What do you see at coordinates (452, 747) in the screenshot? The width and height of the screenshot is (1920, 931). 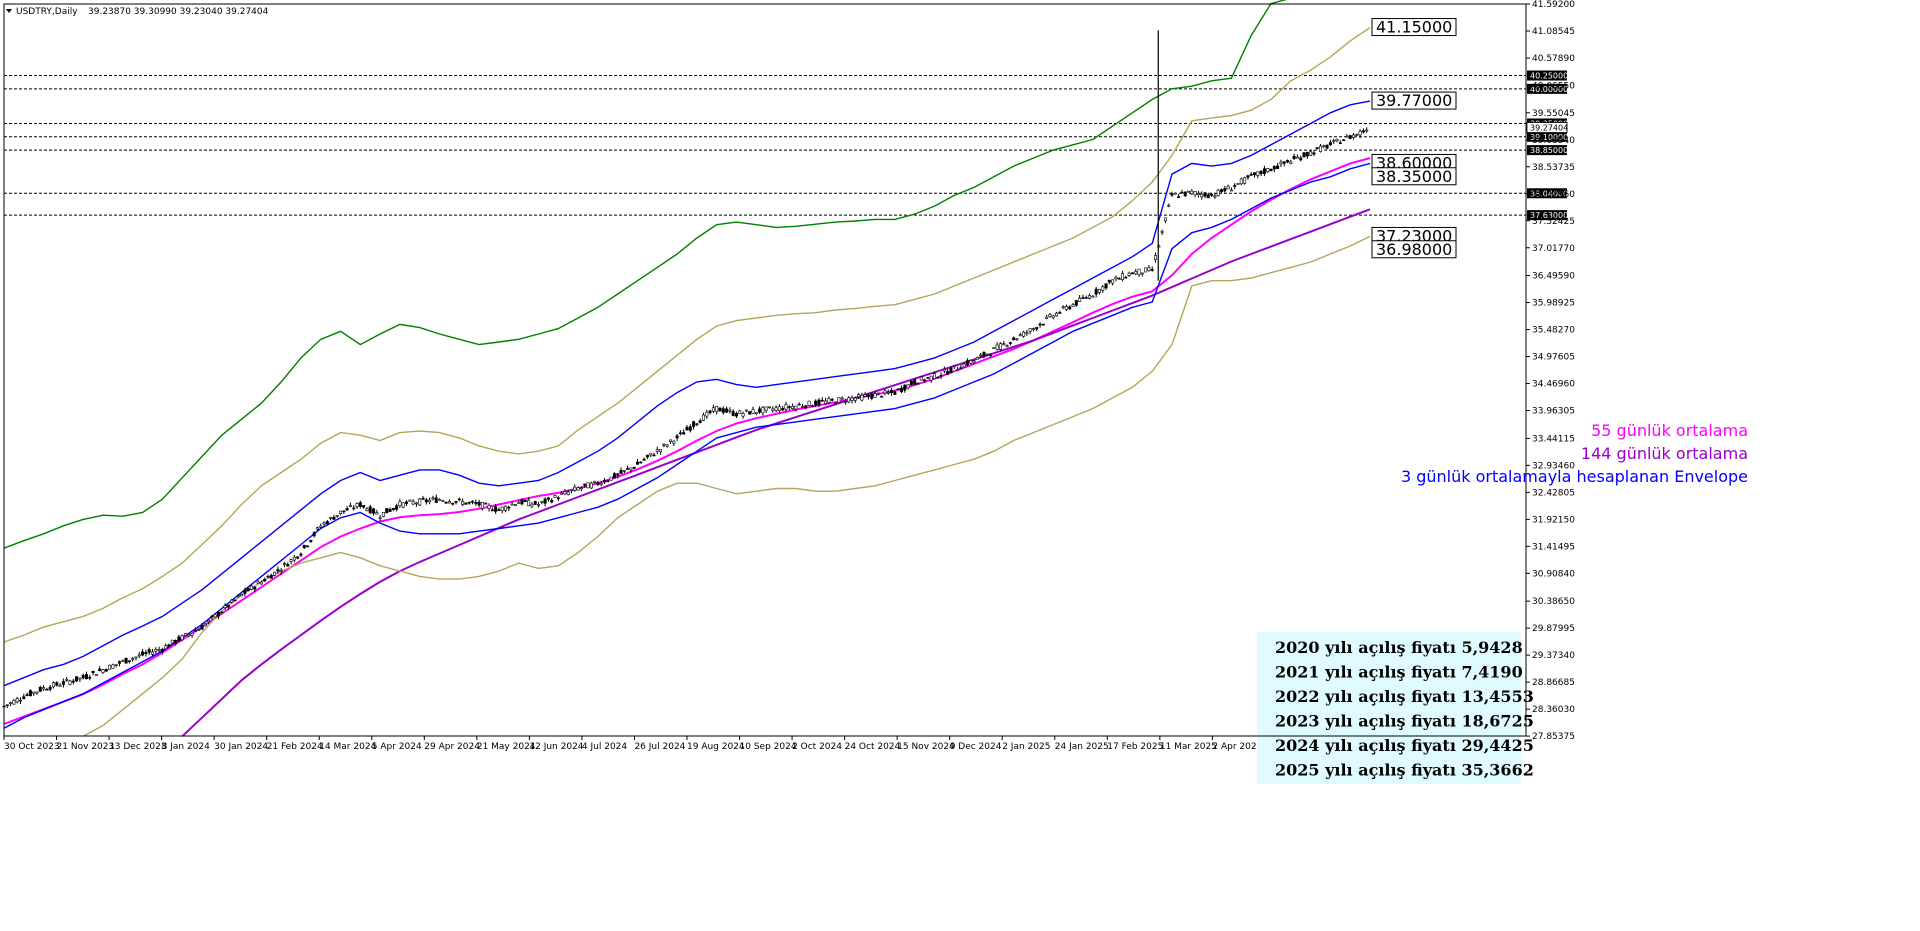 I see `x-tick-label: 29 Apr 2024` at bounding box center [452, 747].